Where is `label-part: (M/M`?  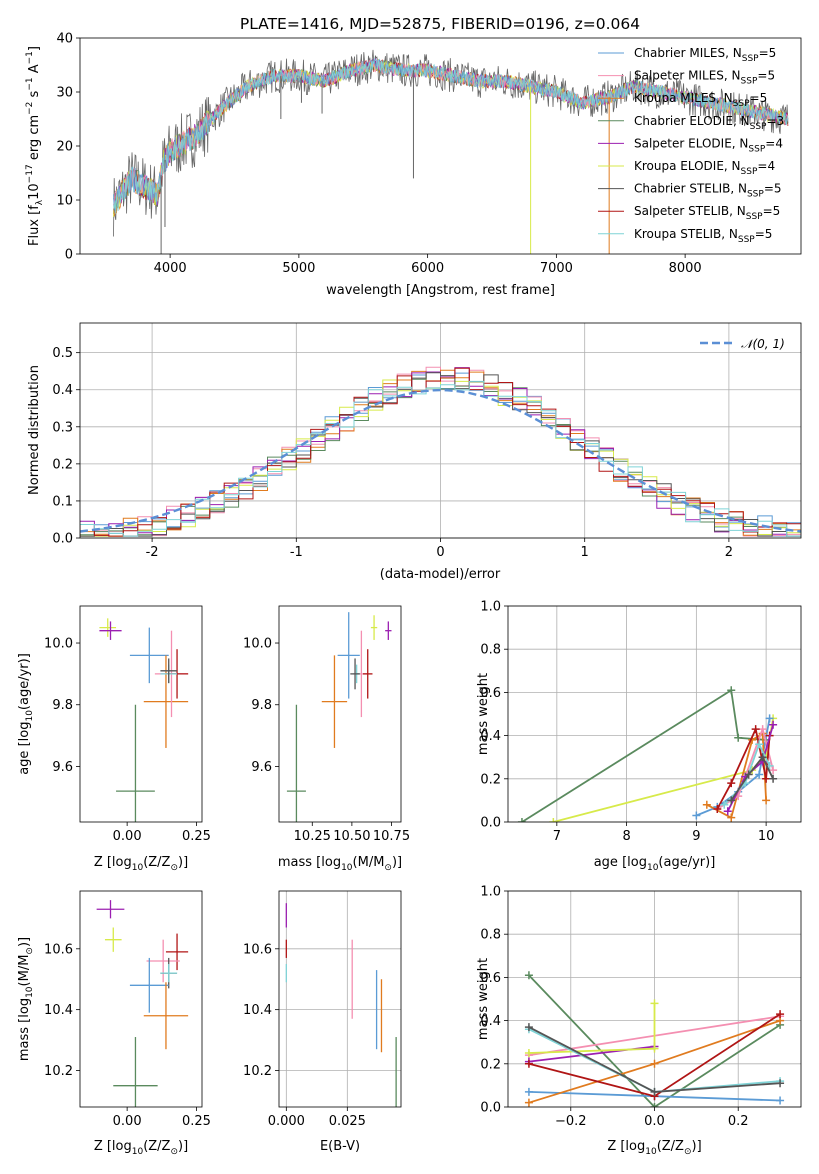 label-part: (M/M is located at coordinates (369, 862).